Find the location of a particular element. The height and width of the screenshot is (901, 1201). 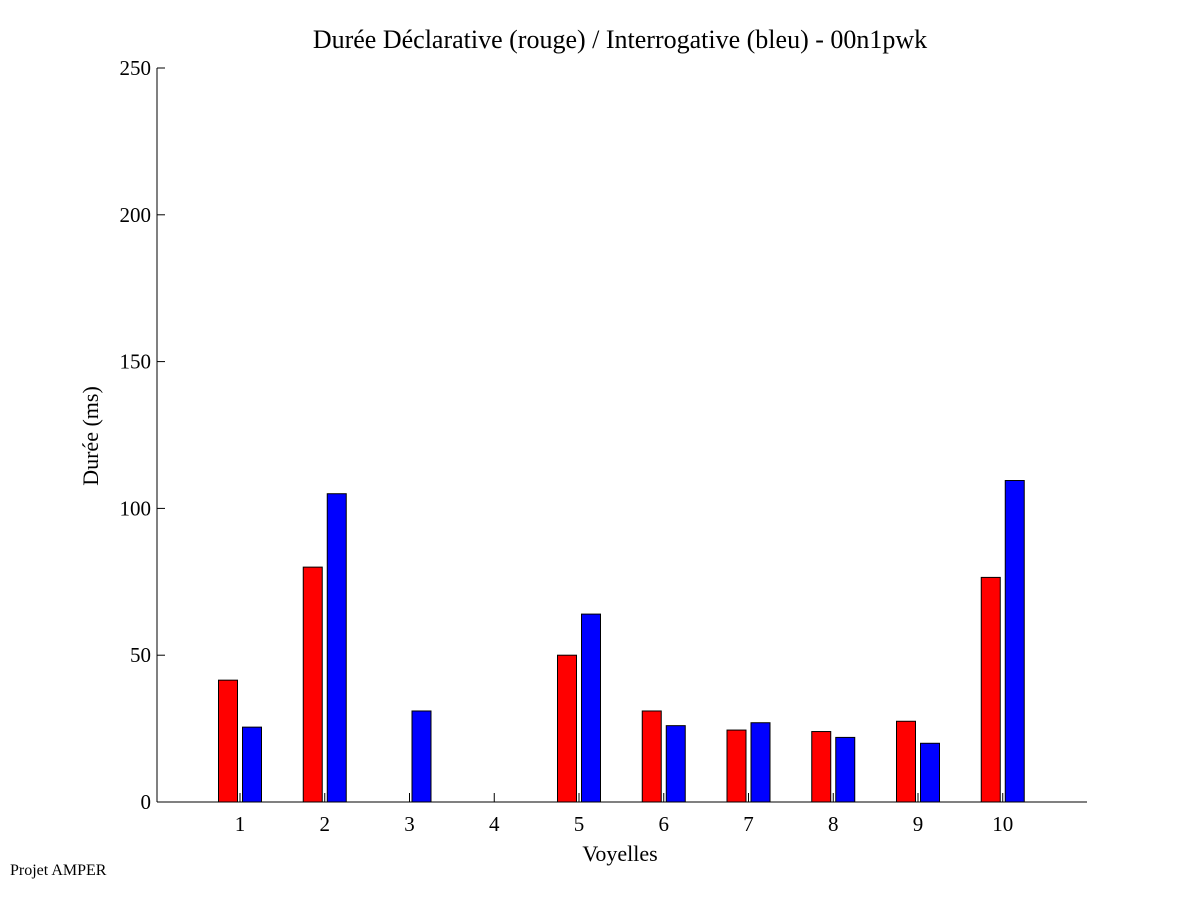

y-tick-label-100: 100 is located at coordinates (136, 508).